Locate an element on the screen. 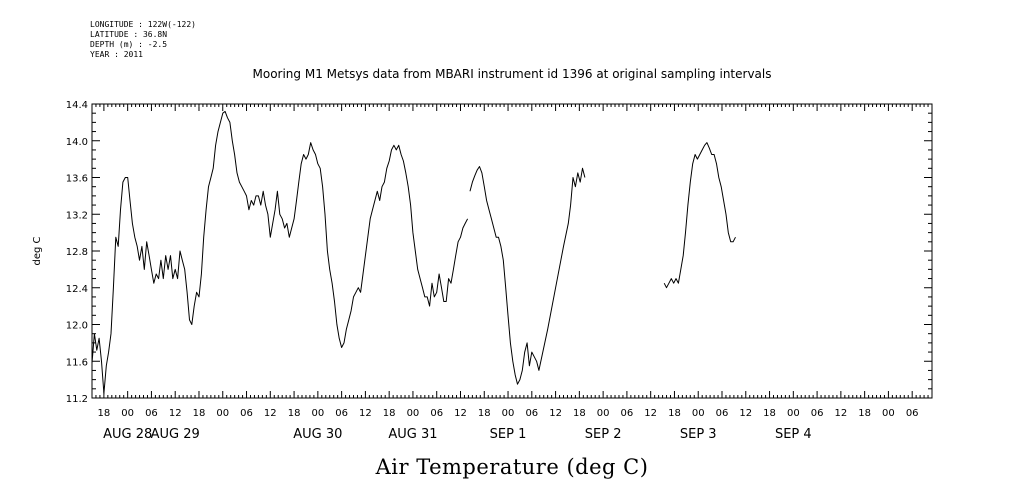 The height and width of the screenshot is (504, 1009). year-text: YEAR : 2011 is located at coordinates (116, 54).